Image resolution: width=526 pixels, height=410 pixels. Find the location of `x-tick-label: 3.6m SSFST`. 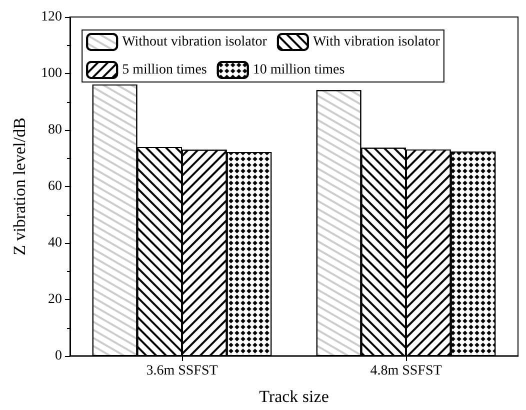

x-tick-label: 3.6m SSFST is located at coordinates (182, 371).